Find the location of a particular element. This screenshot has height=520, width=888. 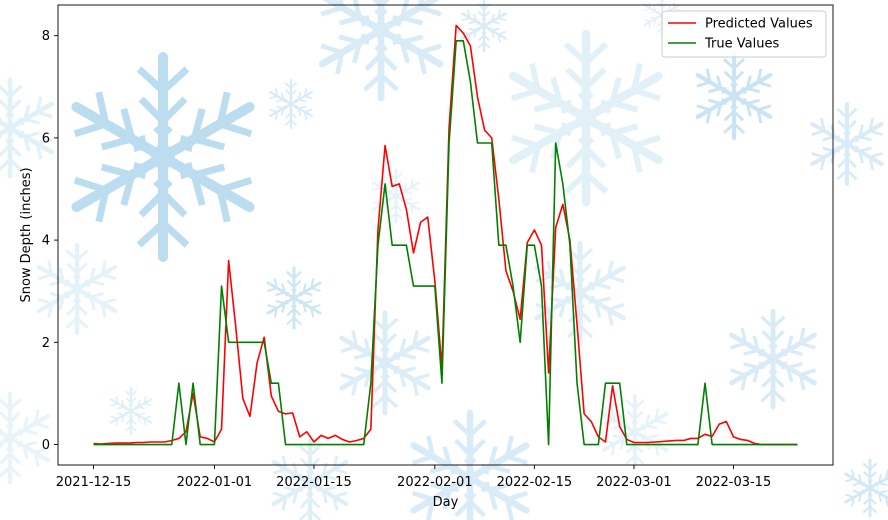

x-tick-label: 2022-03-01 is located at coordinates (634, 482).